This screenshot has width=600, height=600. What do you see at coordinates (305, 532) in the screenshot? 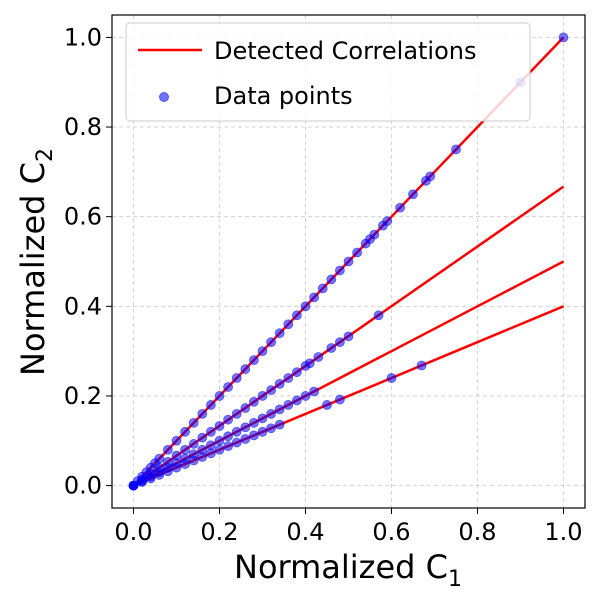
I see `x-tick-label: 0.4` at bounding box center [305, 532].